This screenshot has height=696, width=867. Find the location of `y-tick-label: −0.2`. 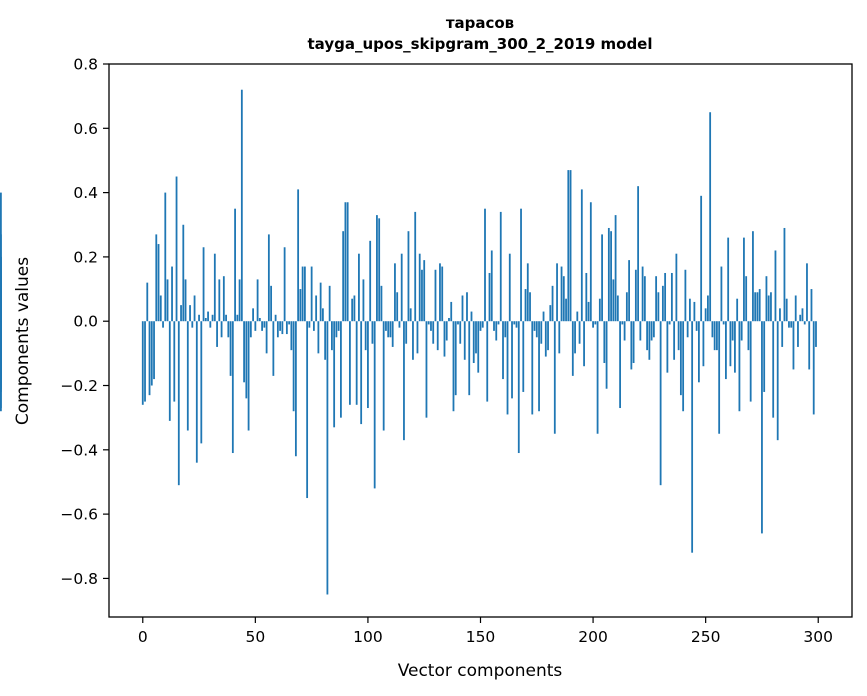

y-tick-label: −0.2 is located at coordinates (79, 386).